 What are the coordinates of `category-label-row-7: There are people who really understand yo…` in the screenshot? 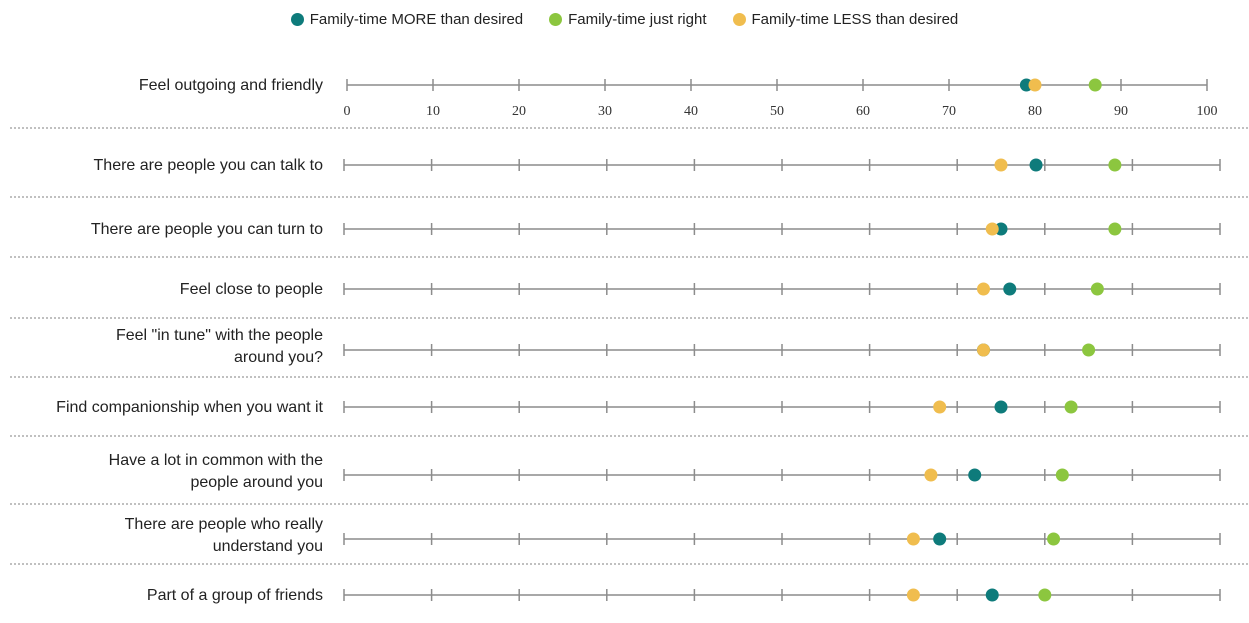 It's located at (224, 535).